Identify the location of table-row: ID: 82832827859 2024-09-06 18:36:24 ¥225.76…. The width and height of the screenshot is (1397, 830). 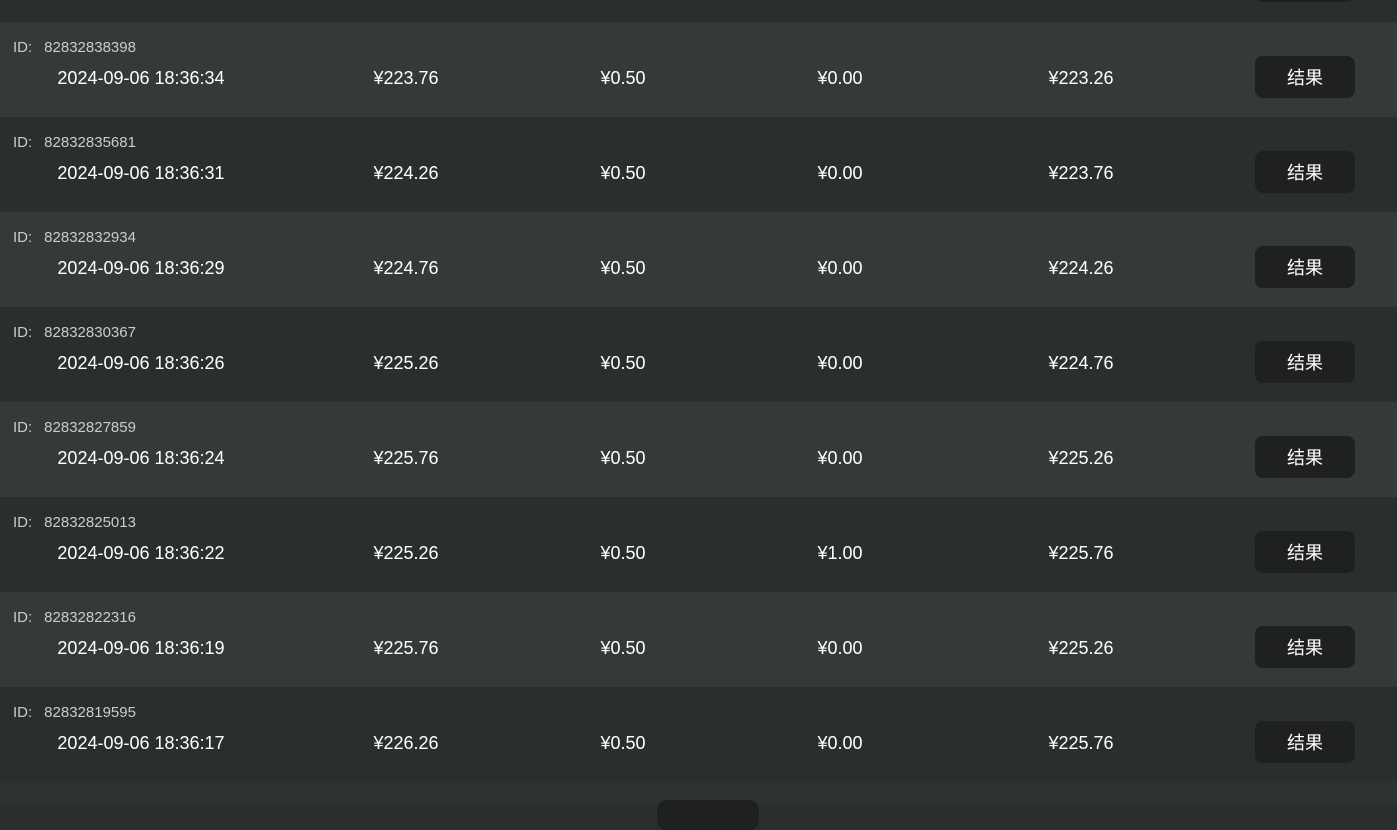
(698, 449).